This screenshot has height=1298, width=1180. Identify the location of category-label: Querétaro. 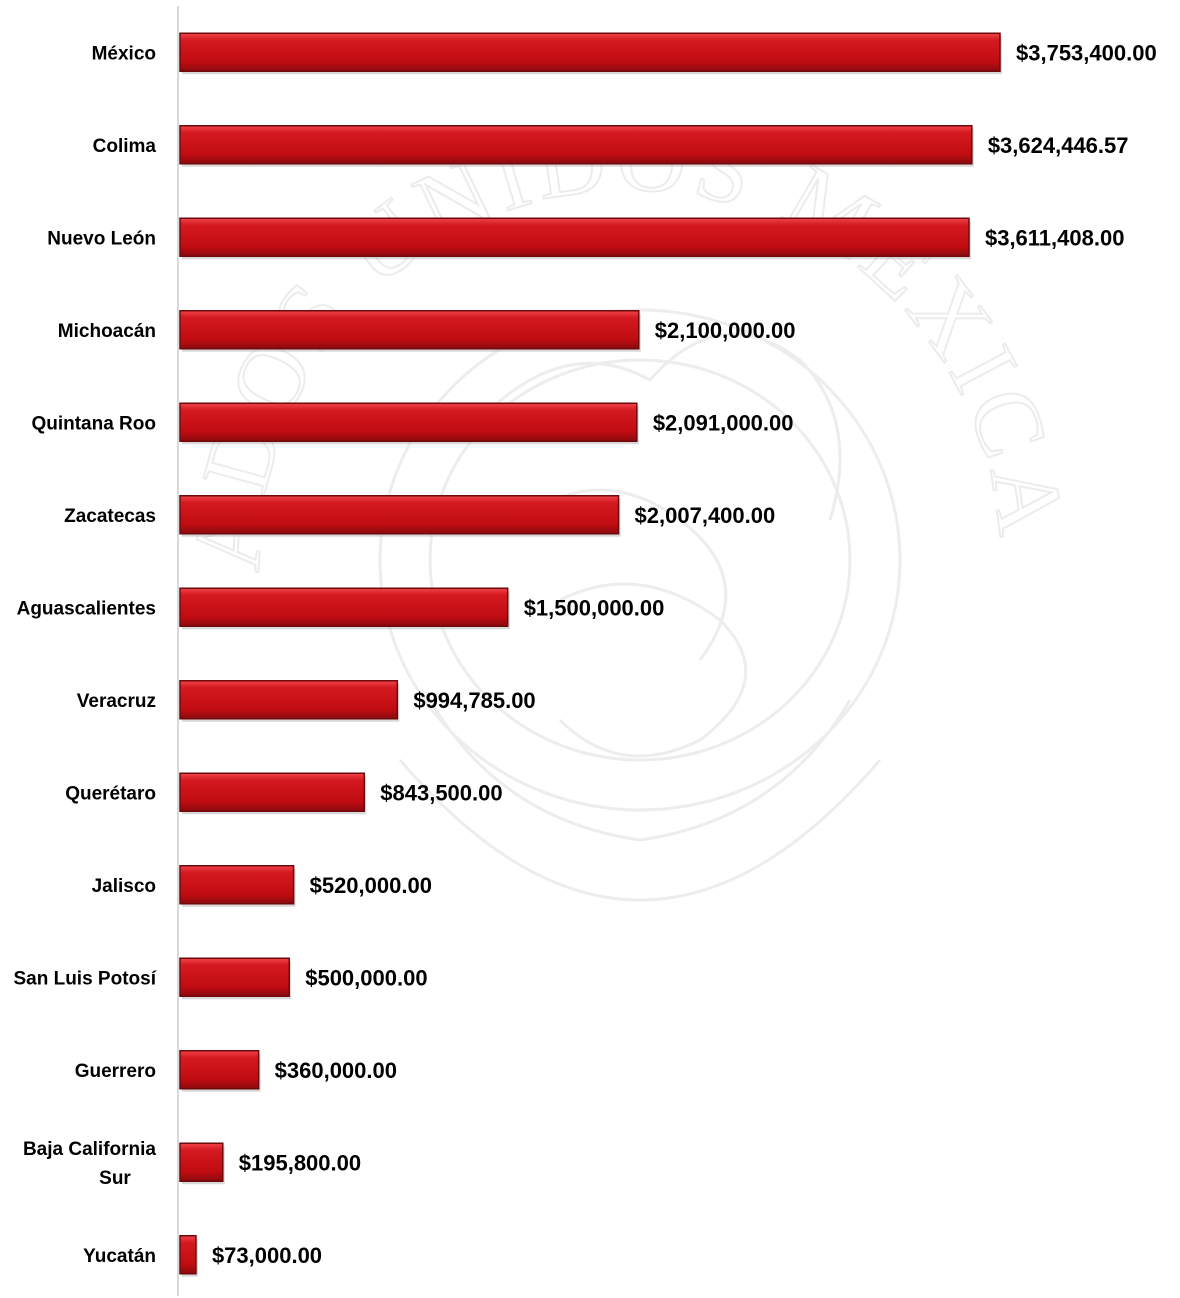
(110, 793).